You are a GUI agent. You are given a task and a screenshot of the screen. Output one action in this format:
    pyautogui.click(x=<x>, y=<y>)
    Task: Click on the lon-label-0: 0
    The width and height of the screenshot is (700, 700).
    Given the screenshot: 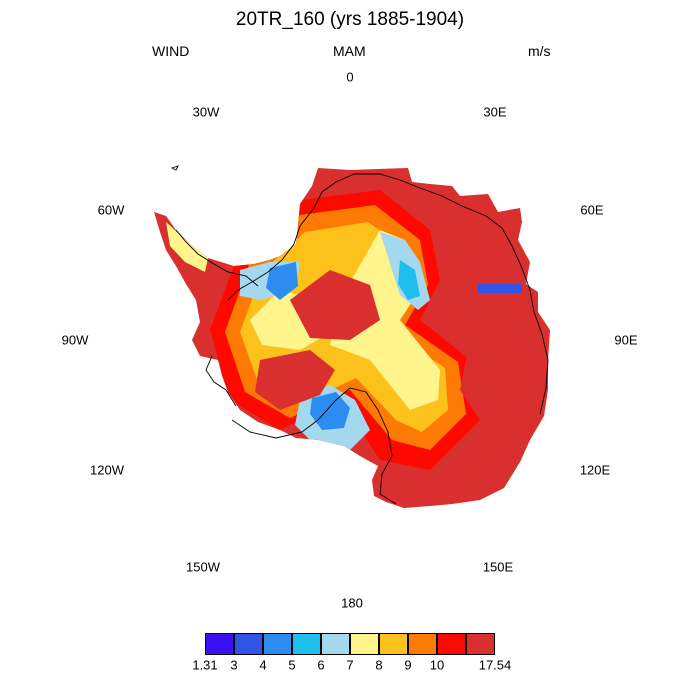 What is the action you would take?
    pyautogui.click(x=350, y=77)
    